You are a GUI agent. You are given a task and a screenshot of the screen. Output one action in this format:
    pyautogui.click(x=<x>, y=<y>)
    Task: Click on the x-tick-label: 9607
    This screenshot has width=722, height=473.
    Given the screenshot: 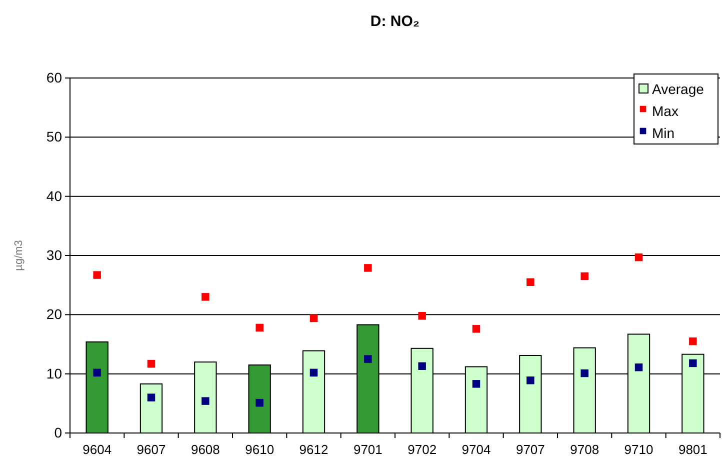 What is the action you would take?
    pyautogui.click(x=151, y=450)
    